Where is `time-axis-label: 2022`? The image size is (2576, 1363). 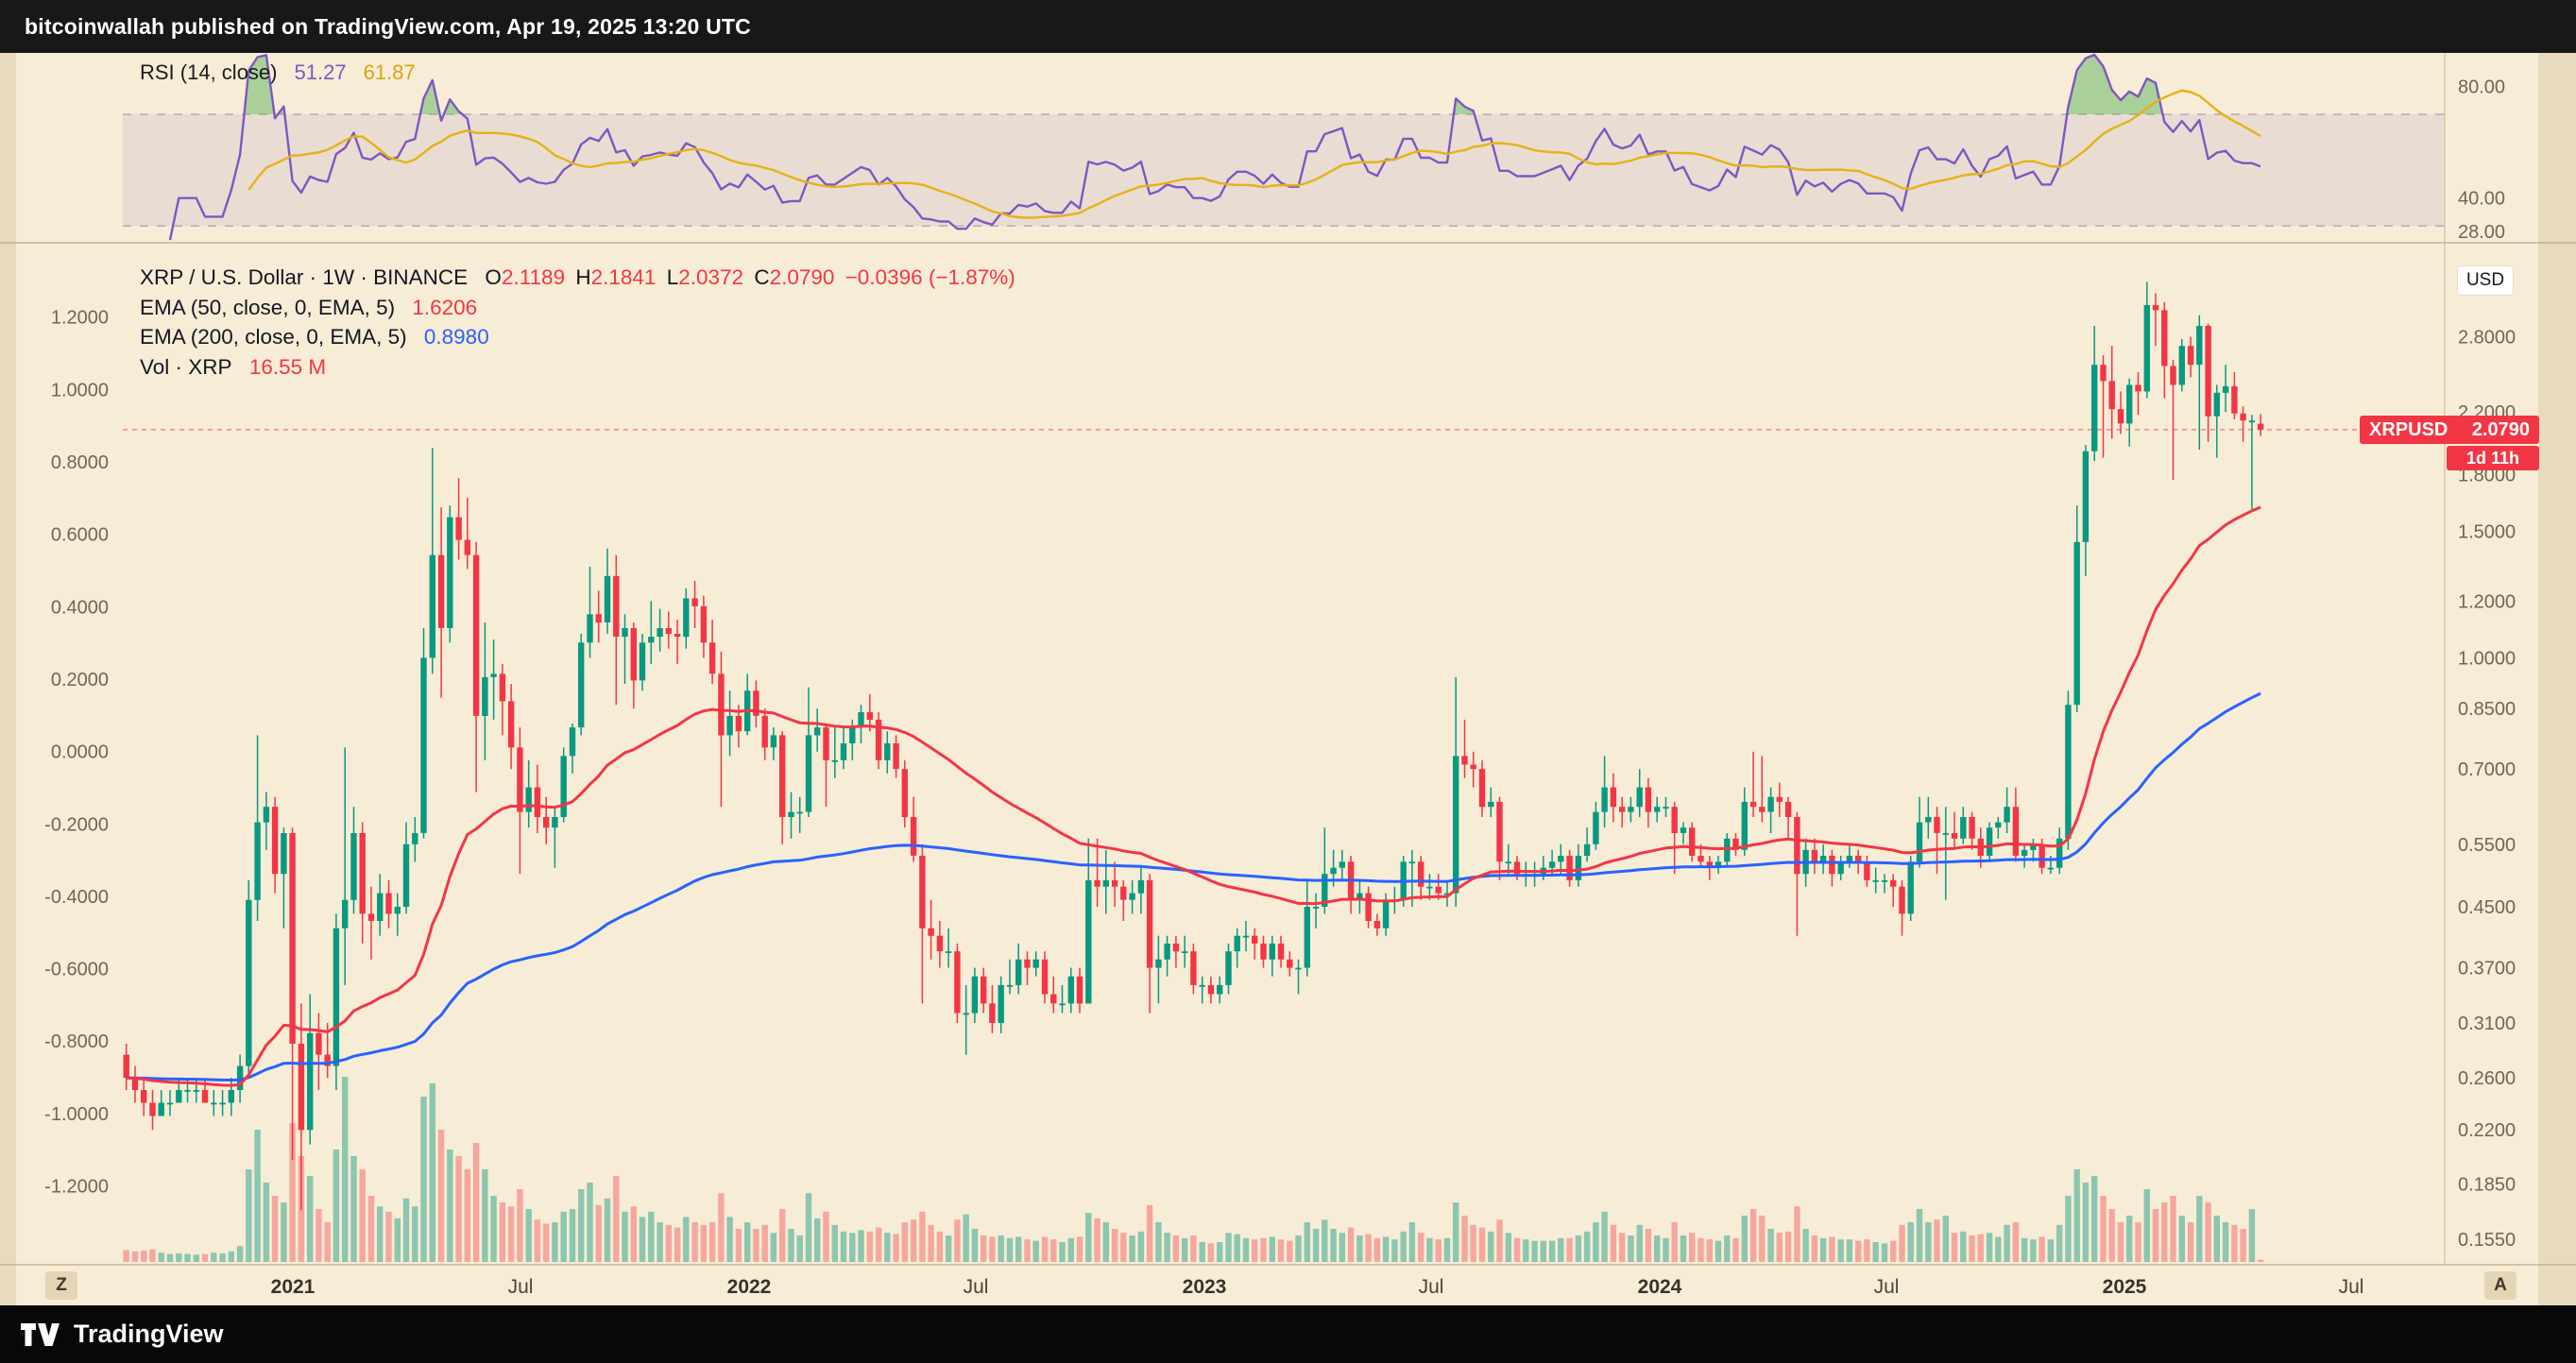
time-axis-label: 2022 is located at coordinates (750, 1287).